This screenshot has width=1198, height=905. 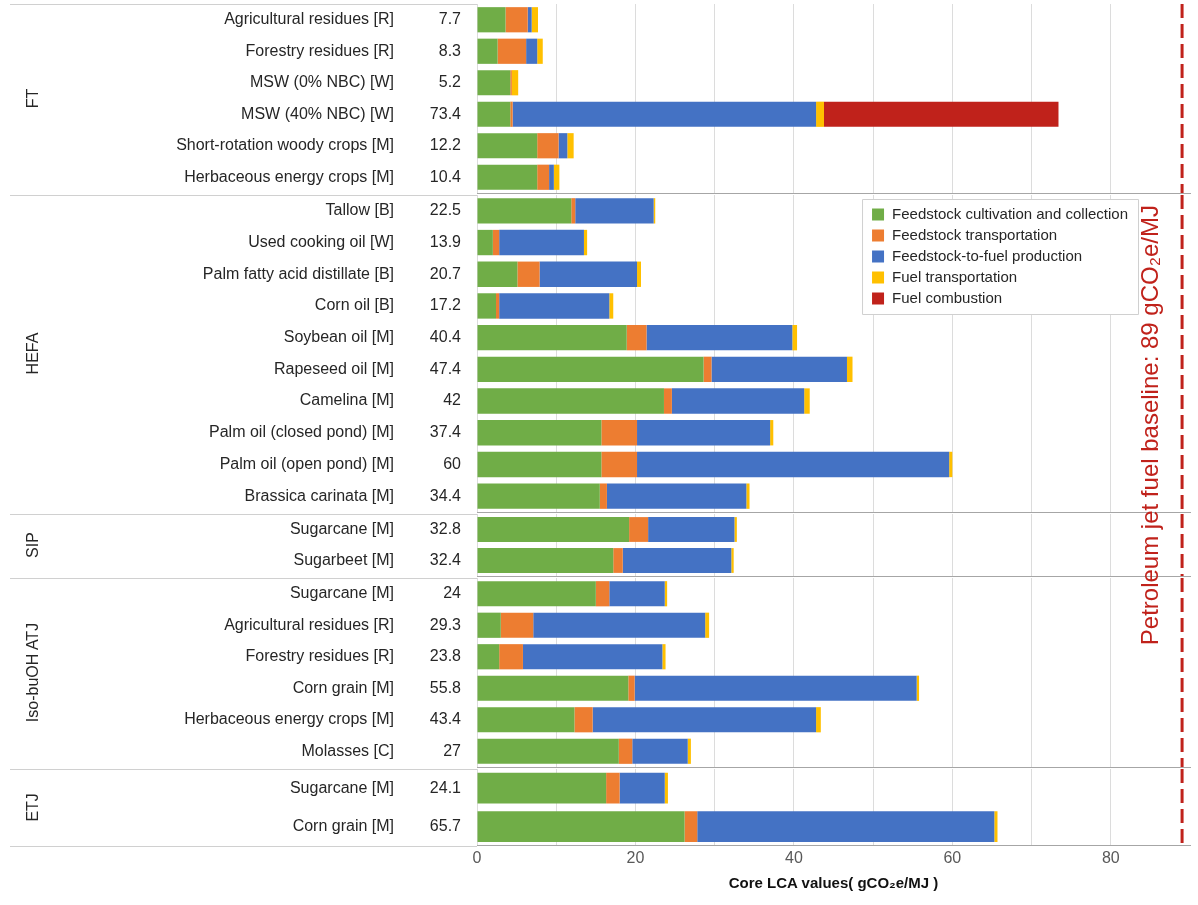 I want to click on legend-label: Fuel transportation, so click(x=955, y=276).